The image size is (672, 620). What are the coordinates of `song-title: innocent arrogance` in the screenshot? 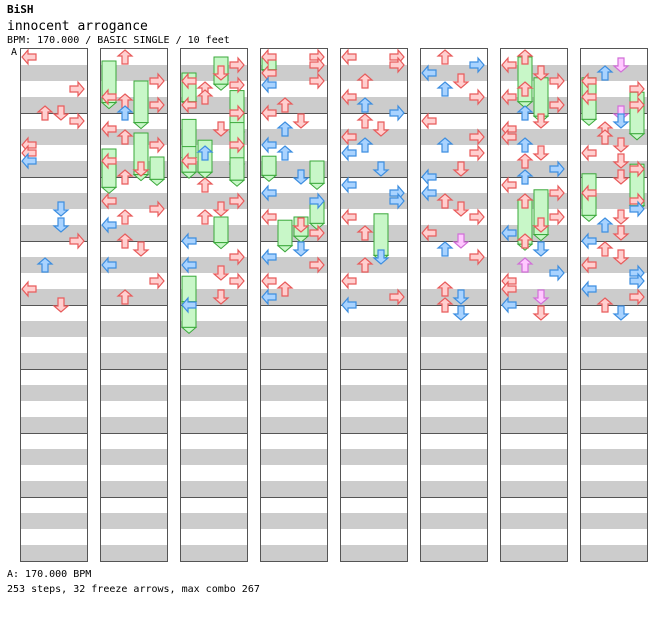 It's located at (77, 26).